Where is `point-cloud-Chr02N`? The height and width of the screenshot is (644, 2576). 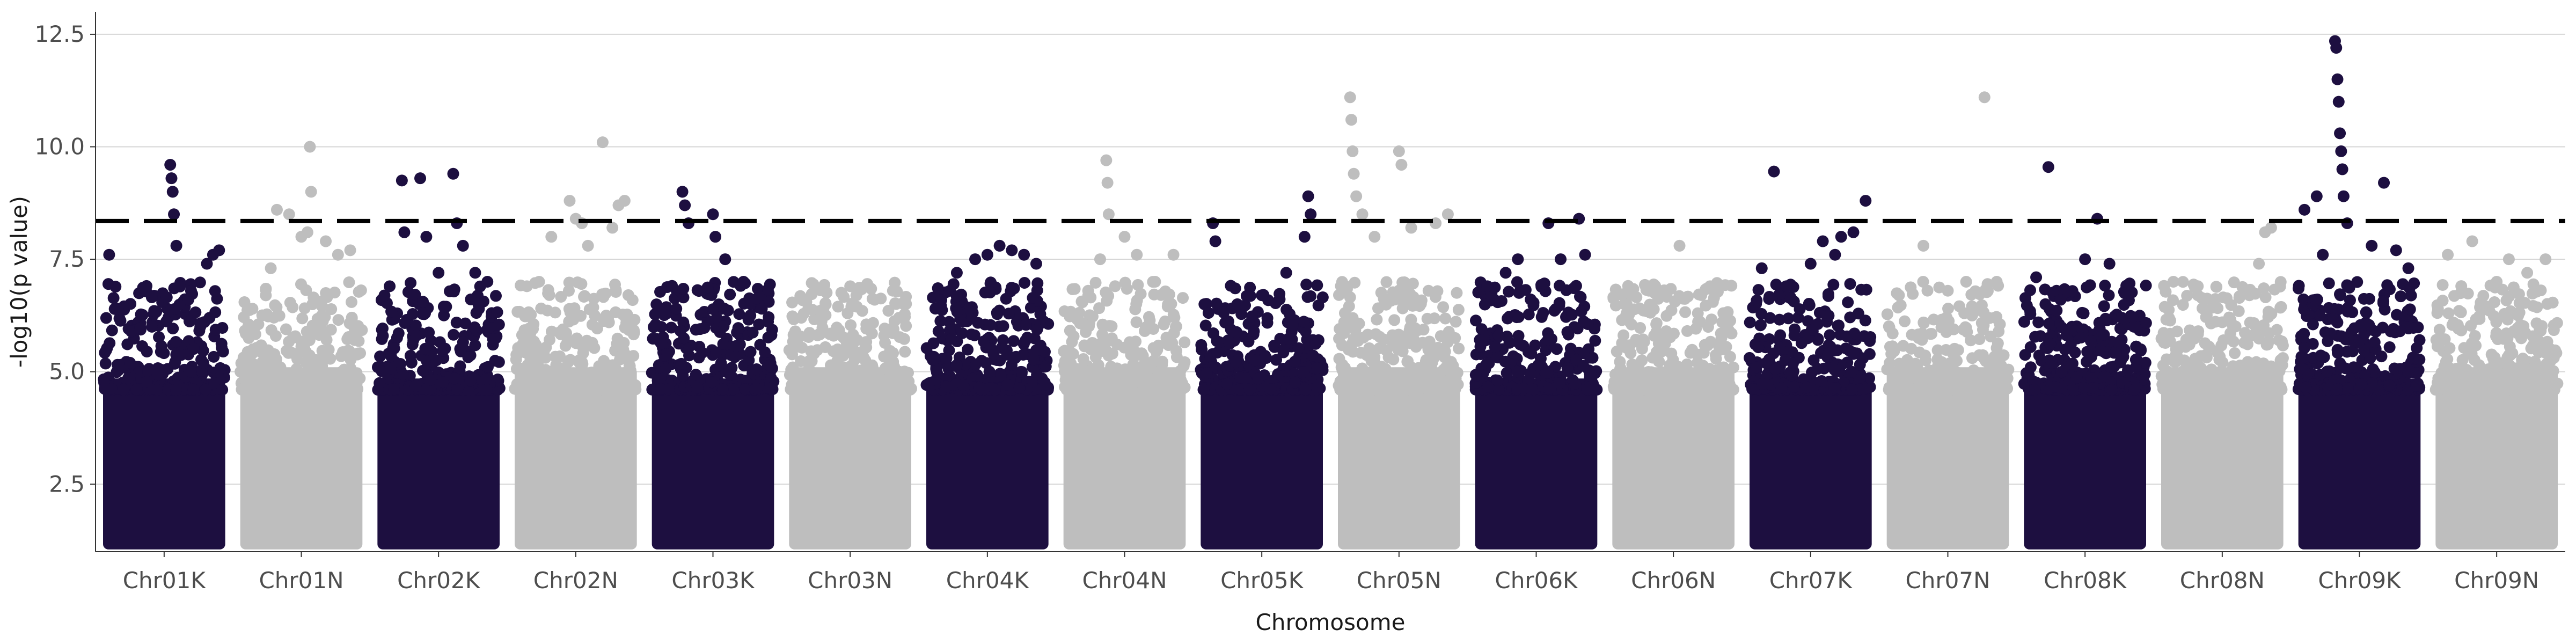 point-cloud-Chr02N is located at coordinates (576, 458).